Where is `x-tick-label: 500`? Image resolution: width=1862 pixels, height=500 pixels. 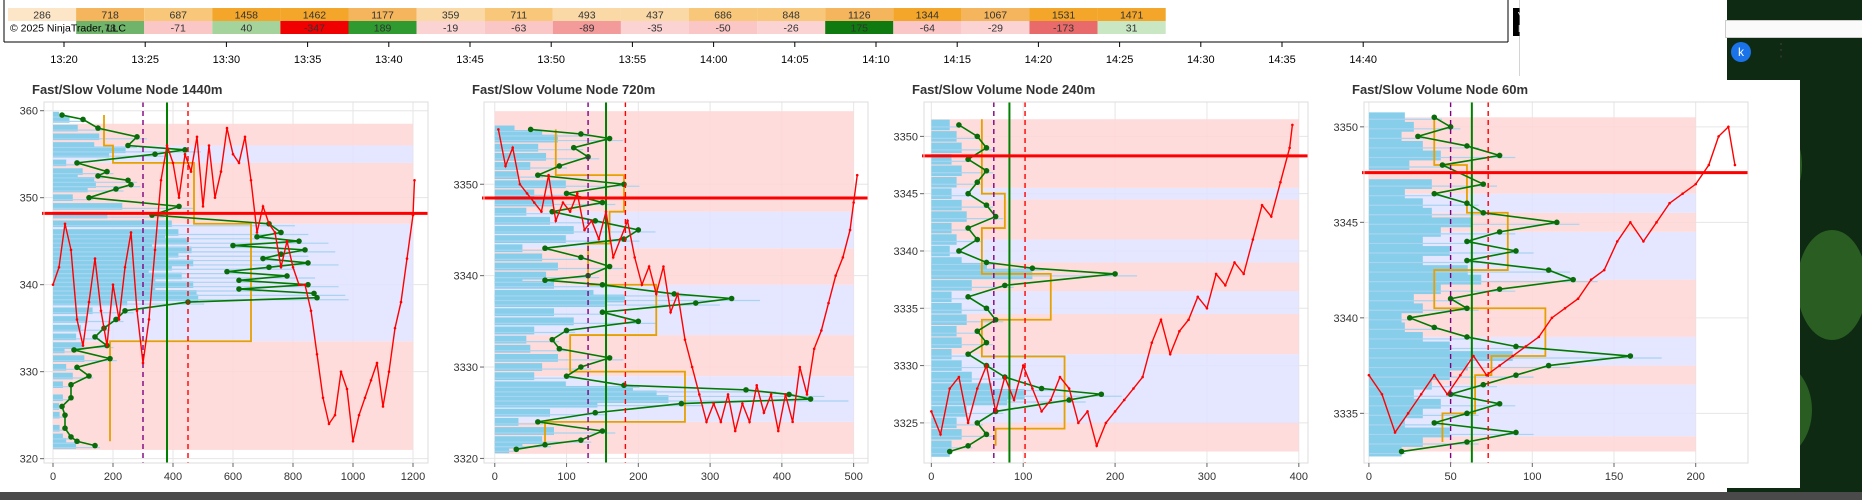
x-tick-label: 500 is located at coordinates (853, 477).